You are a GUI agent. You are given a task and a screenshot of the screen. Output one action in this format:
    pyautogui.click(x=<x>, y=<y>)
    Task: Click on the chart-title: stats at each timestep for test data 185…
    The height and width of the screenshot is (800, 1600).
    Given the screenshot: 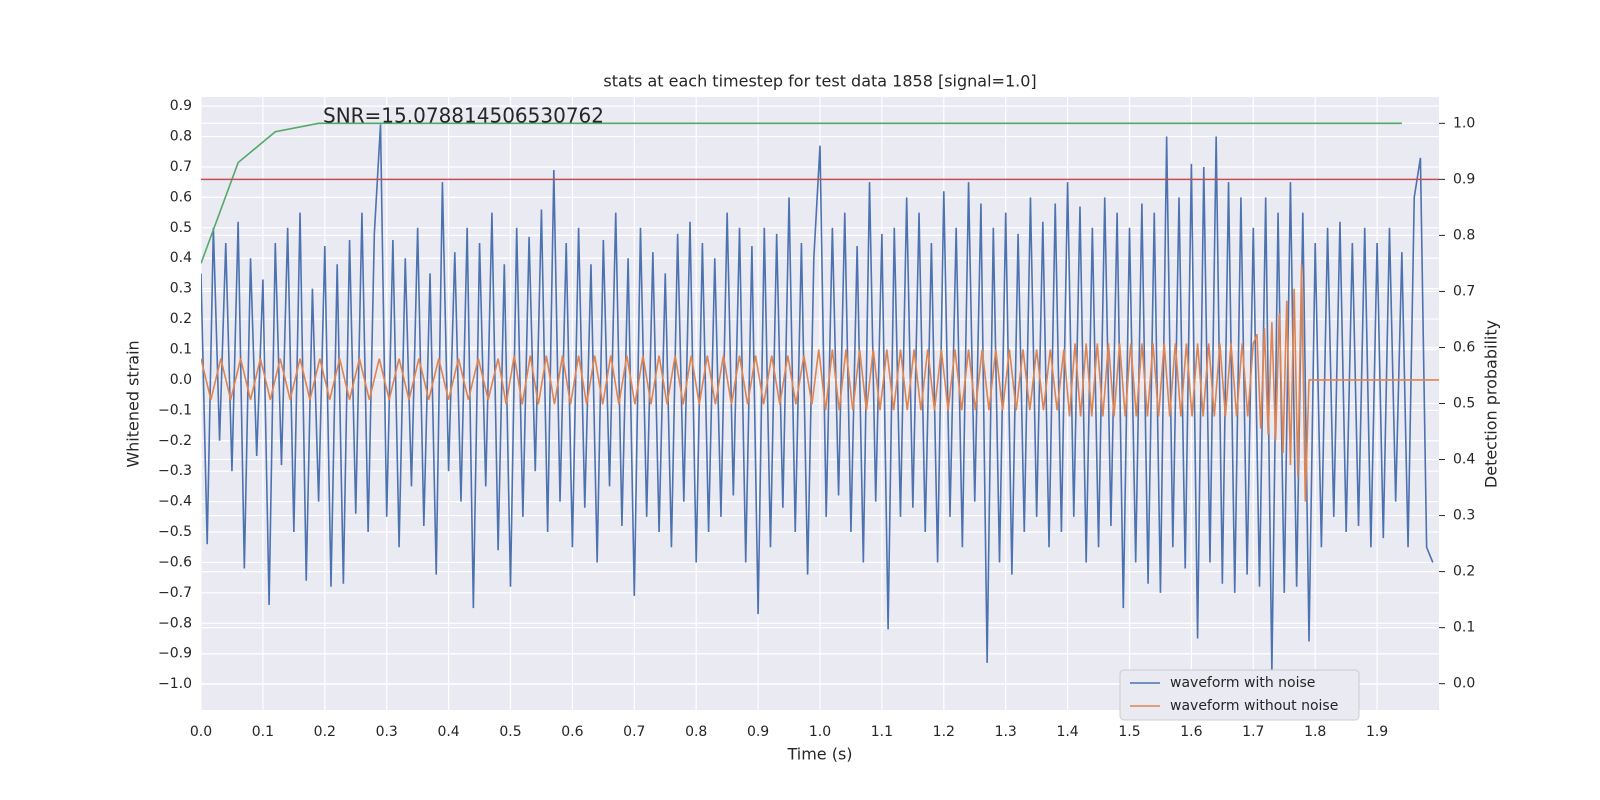 What is the action you would take?
    pyautogui.click(x=819, y=81)
    